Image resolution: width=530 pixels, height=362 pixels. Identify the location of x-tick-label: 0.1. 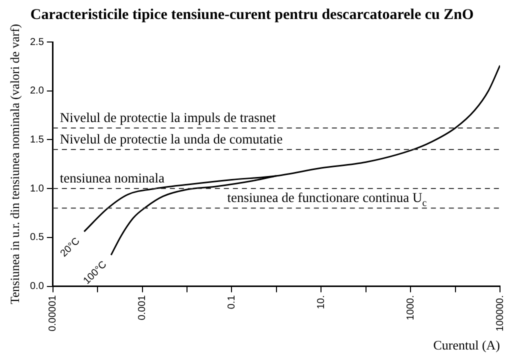
(232, 302).